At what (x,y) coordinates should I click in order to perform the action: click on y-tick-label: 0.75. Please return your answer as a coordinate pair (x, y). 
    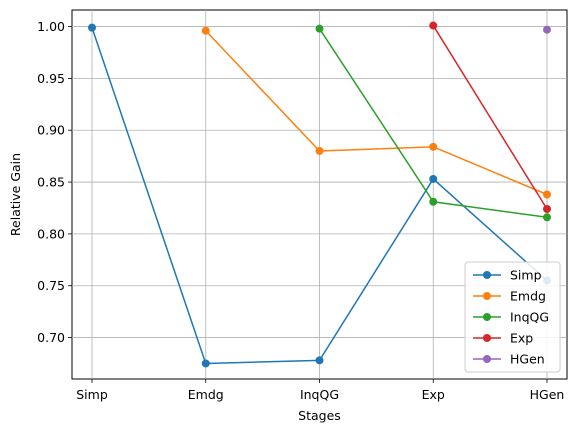
    Looking at the image, I should click on (51, 285).